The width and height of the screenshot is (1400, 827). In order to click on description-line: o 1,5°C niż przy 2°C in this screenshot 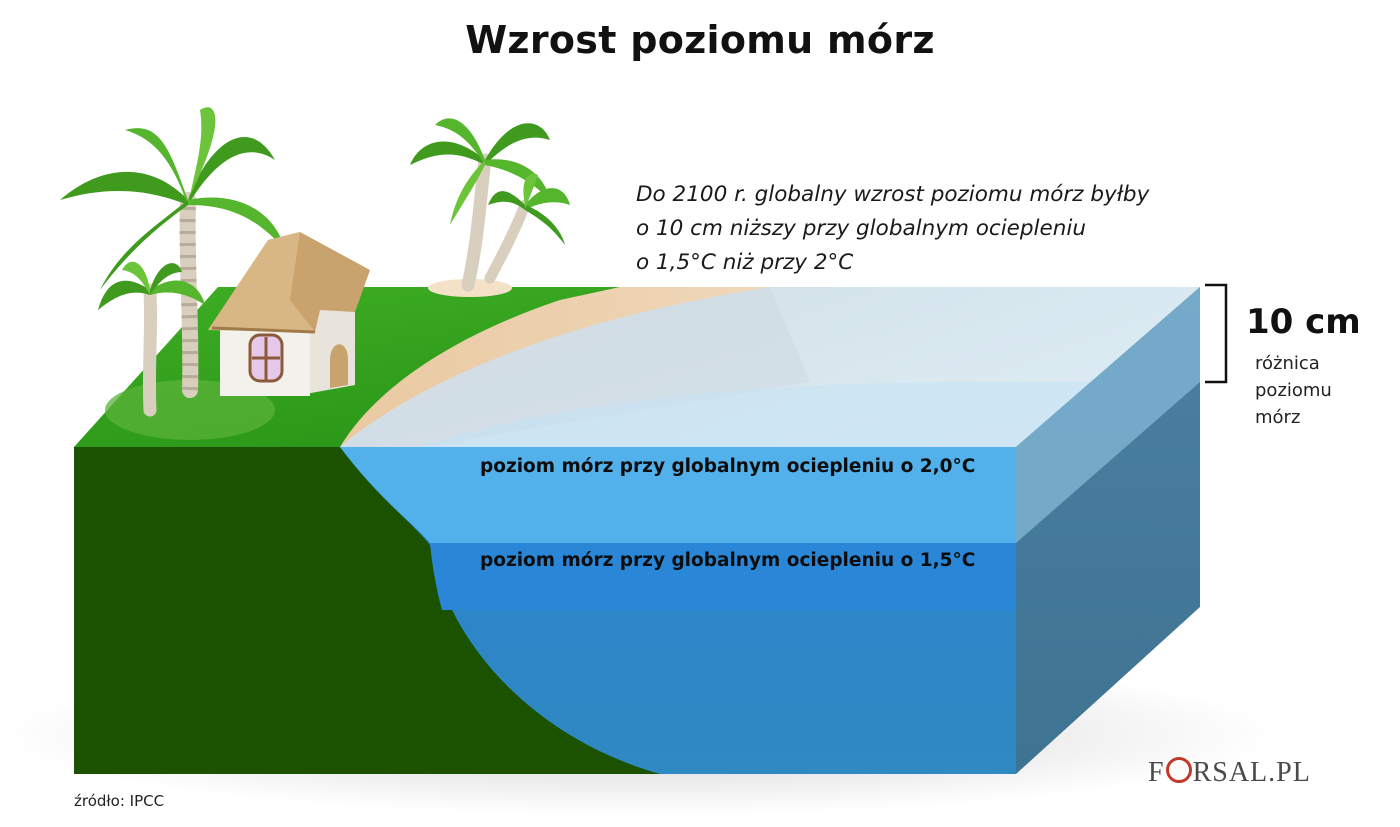, I will do `click(745, 262)`.